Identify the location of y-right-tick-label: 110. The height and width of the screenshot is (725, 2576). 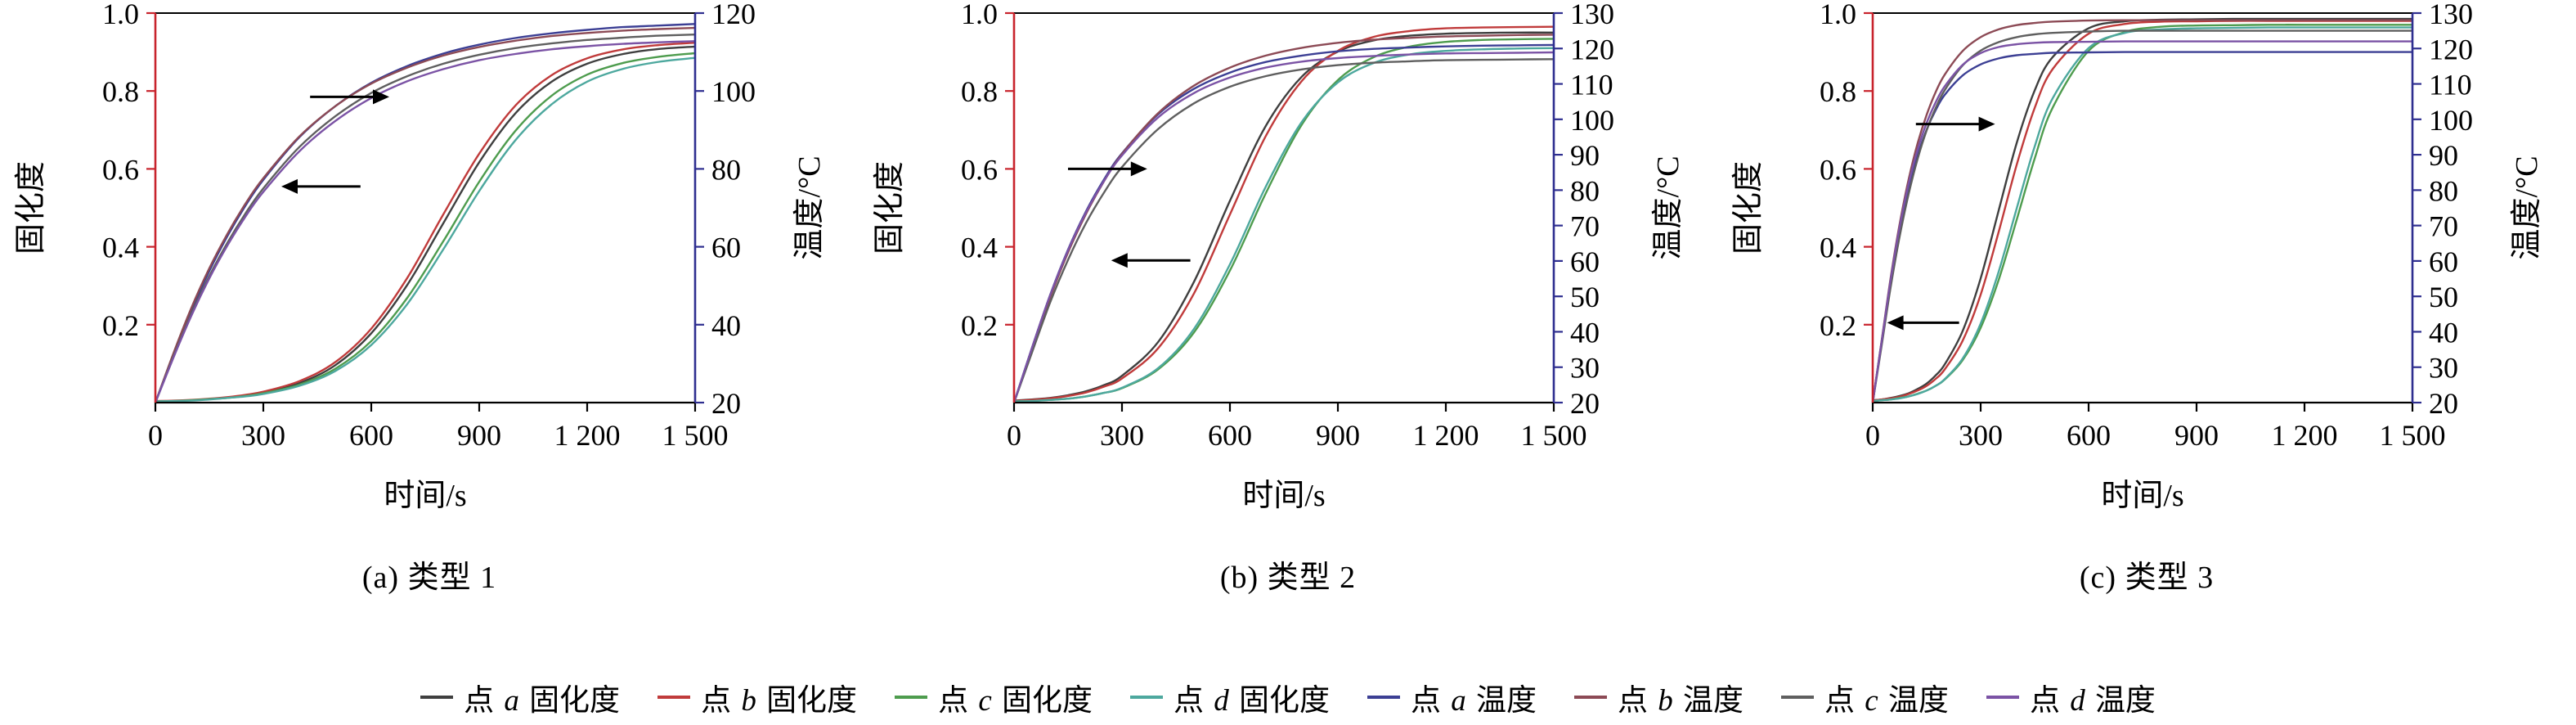
(2450, 85).